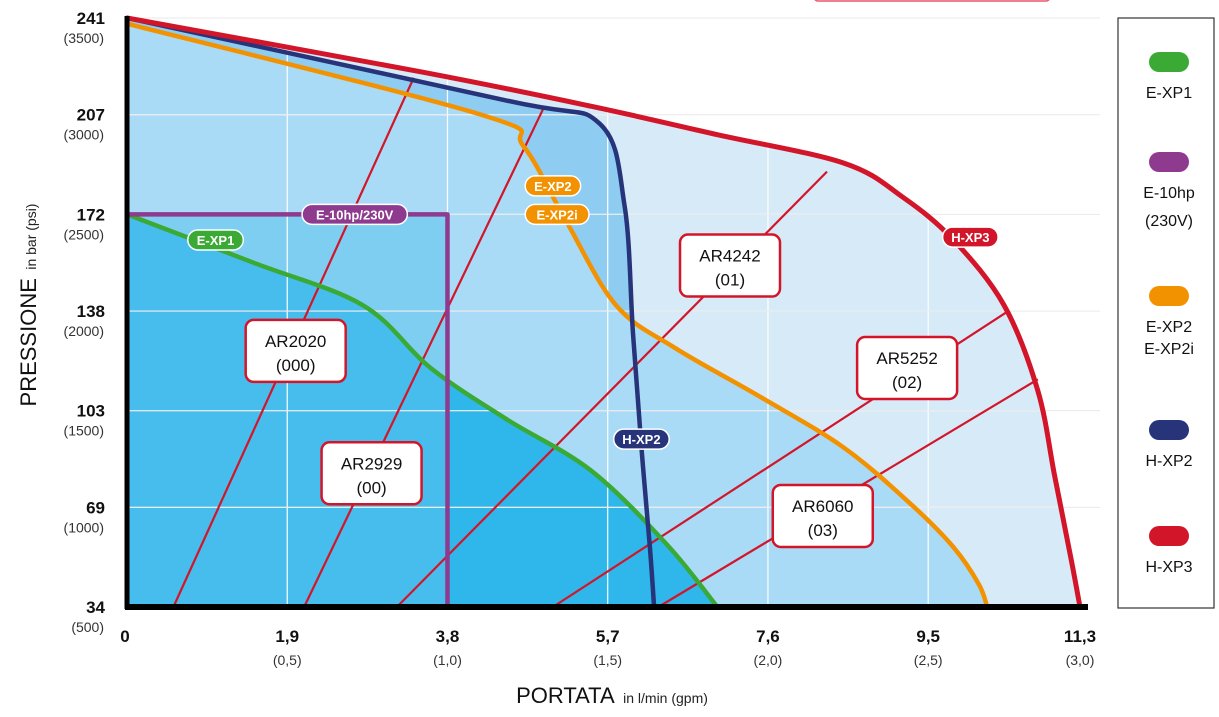 The height and width of the screenshot is (717, 1219). What do you see at coordinates (1080, 636) in the screenshot?
I see `x-tick-label: 11,3` at bounding box center [1080, 636].